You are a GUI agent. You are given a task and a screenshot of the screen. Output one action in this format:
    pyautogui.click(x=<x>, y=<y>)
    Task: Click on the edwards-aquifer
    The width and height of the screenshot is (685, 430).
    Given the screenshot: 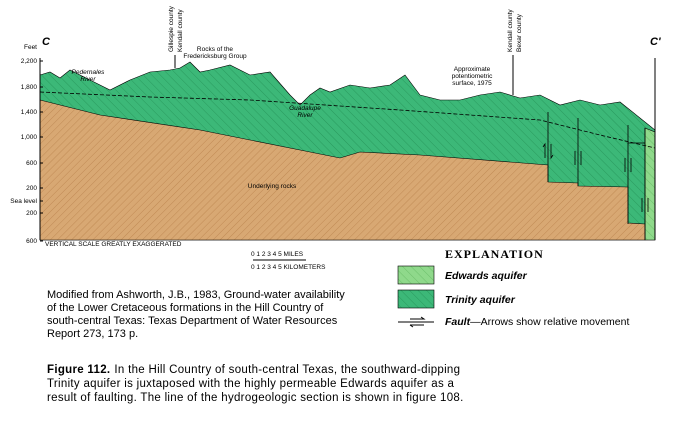 What is the action you would take?
    pyautogui.click(x=650, y=184)
    